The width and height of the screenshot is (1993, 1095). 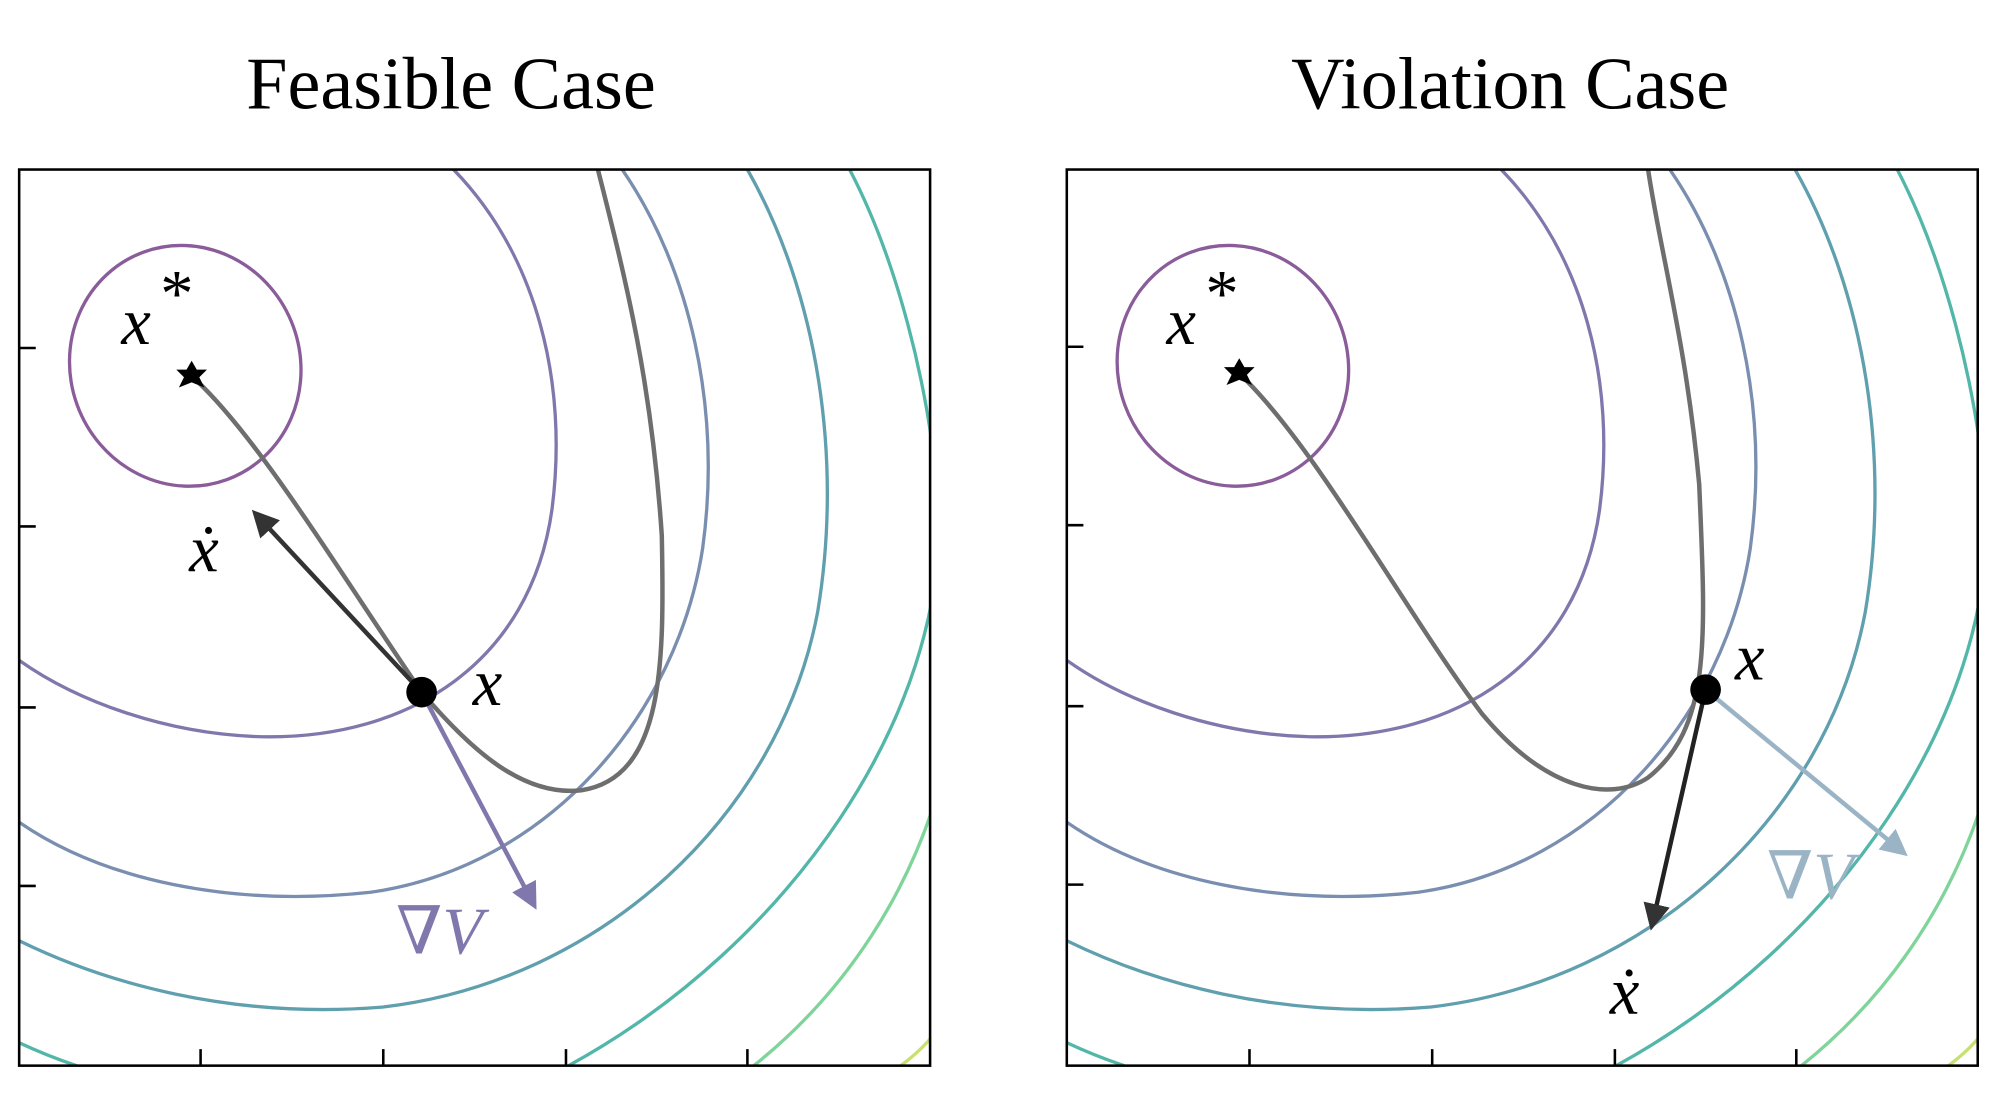 What do you see at coordinates (1510, 84) in the screenshot?
I see `panel-title: Violation Case` at bounding box center [1510, 84].